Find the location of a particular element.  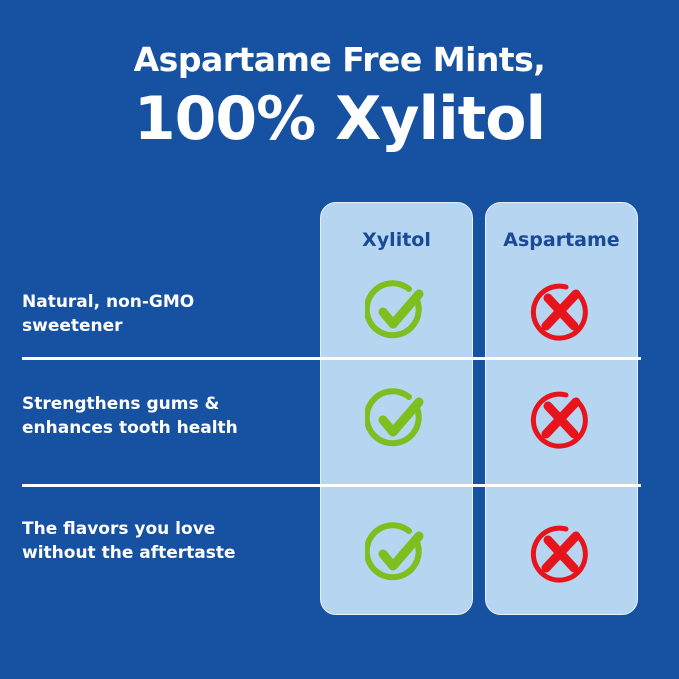

row-label: Strengthens gums & enhances tooth health is located at coordinates (167, 416).